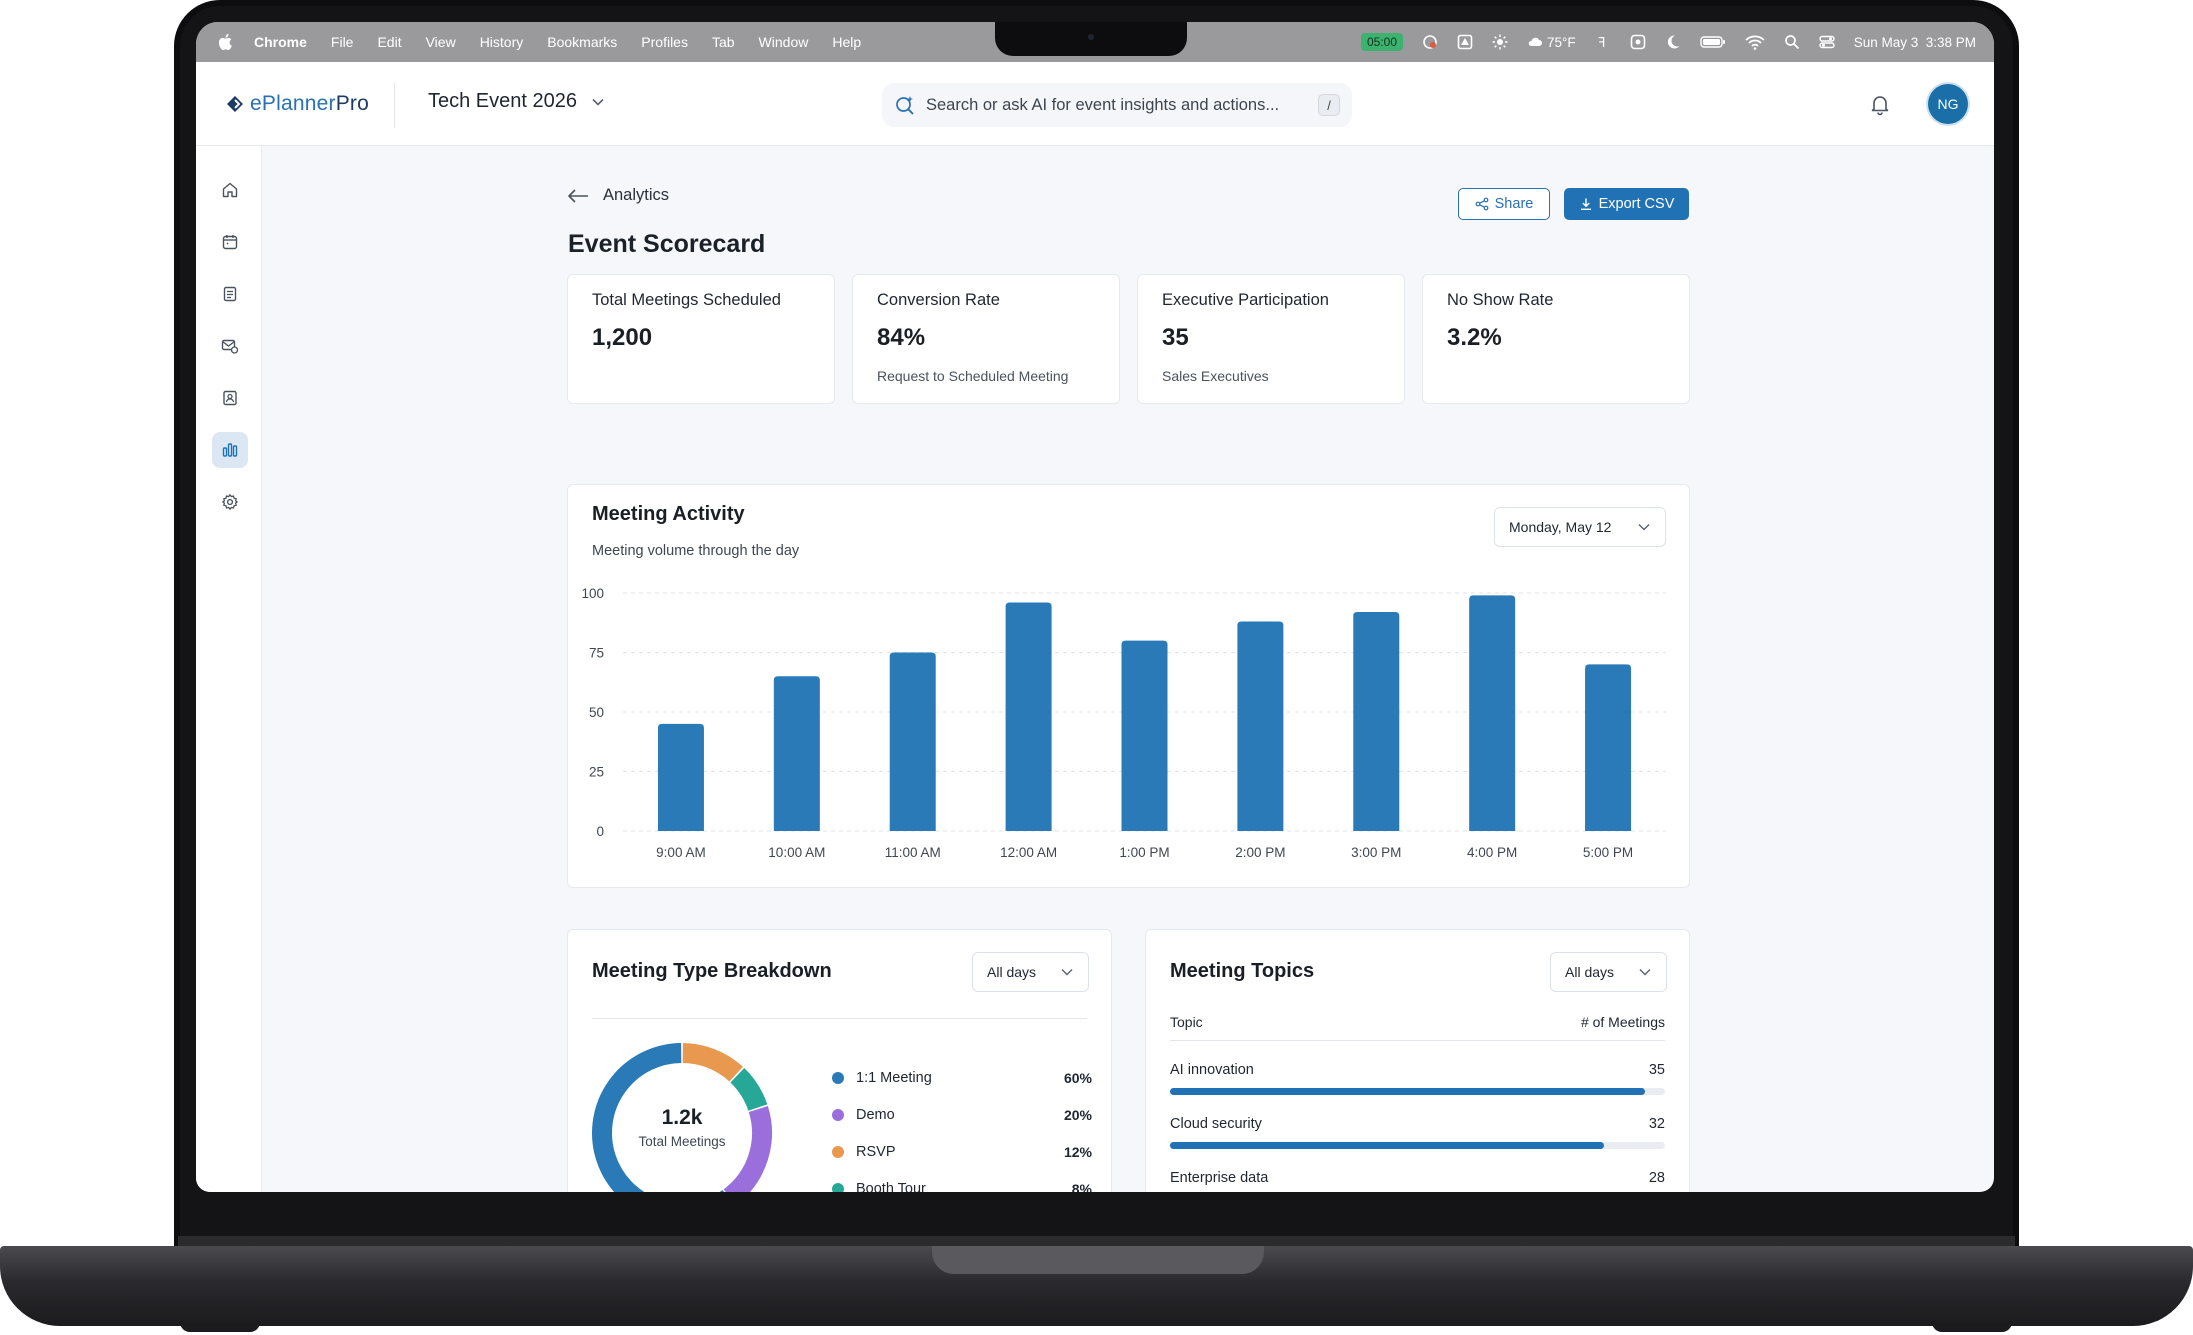 Image resolution: width=2193 pixels, height=1335 pixels. What do you see at coordinates (1500, 300) in the screenshot?
I see `kpi-label: No Show Rate` at bounding box center [1500, 300].